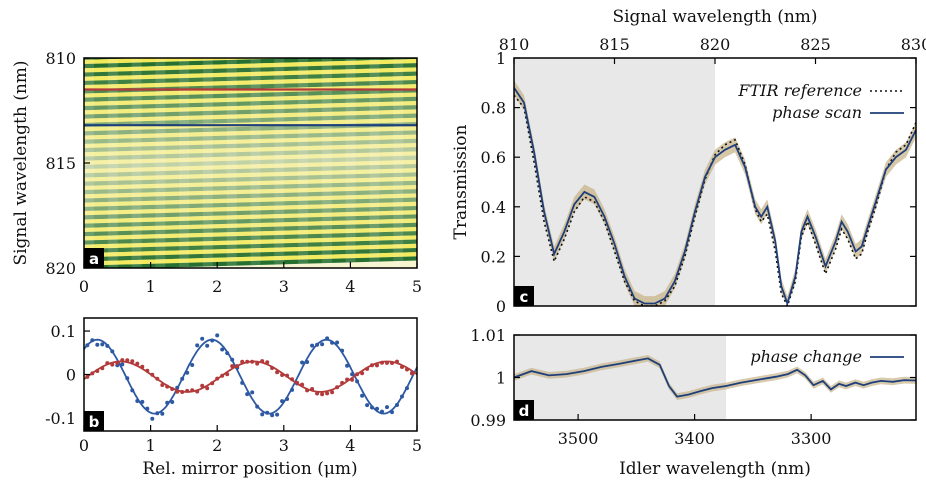 The image size is (926, 485). Describe the element at coordinates (913, 44) in the screenshot. I see `top-xtick-label: 830` at that location.